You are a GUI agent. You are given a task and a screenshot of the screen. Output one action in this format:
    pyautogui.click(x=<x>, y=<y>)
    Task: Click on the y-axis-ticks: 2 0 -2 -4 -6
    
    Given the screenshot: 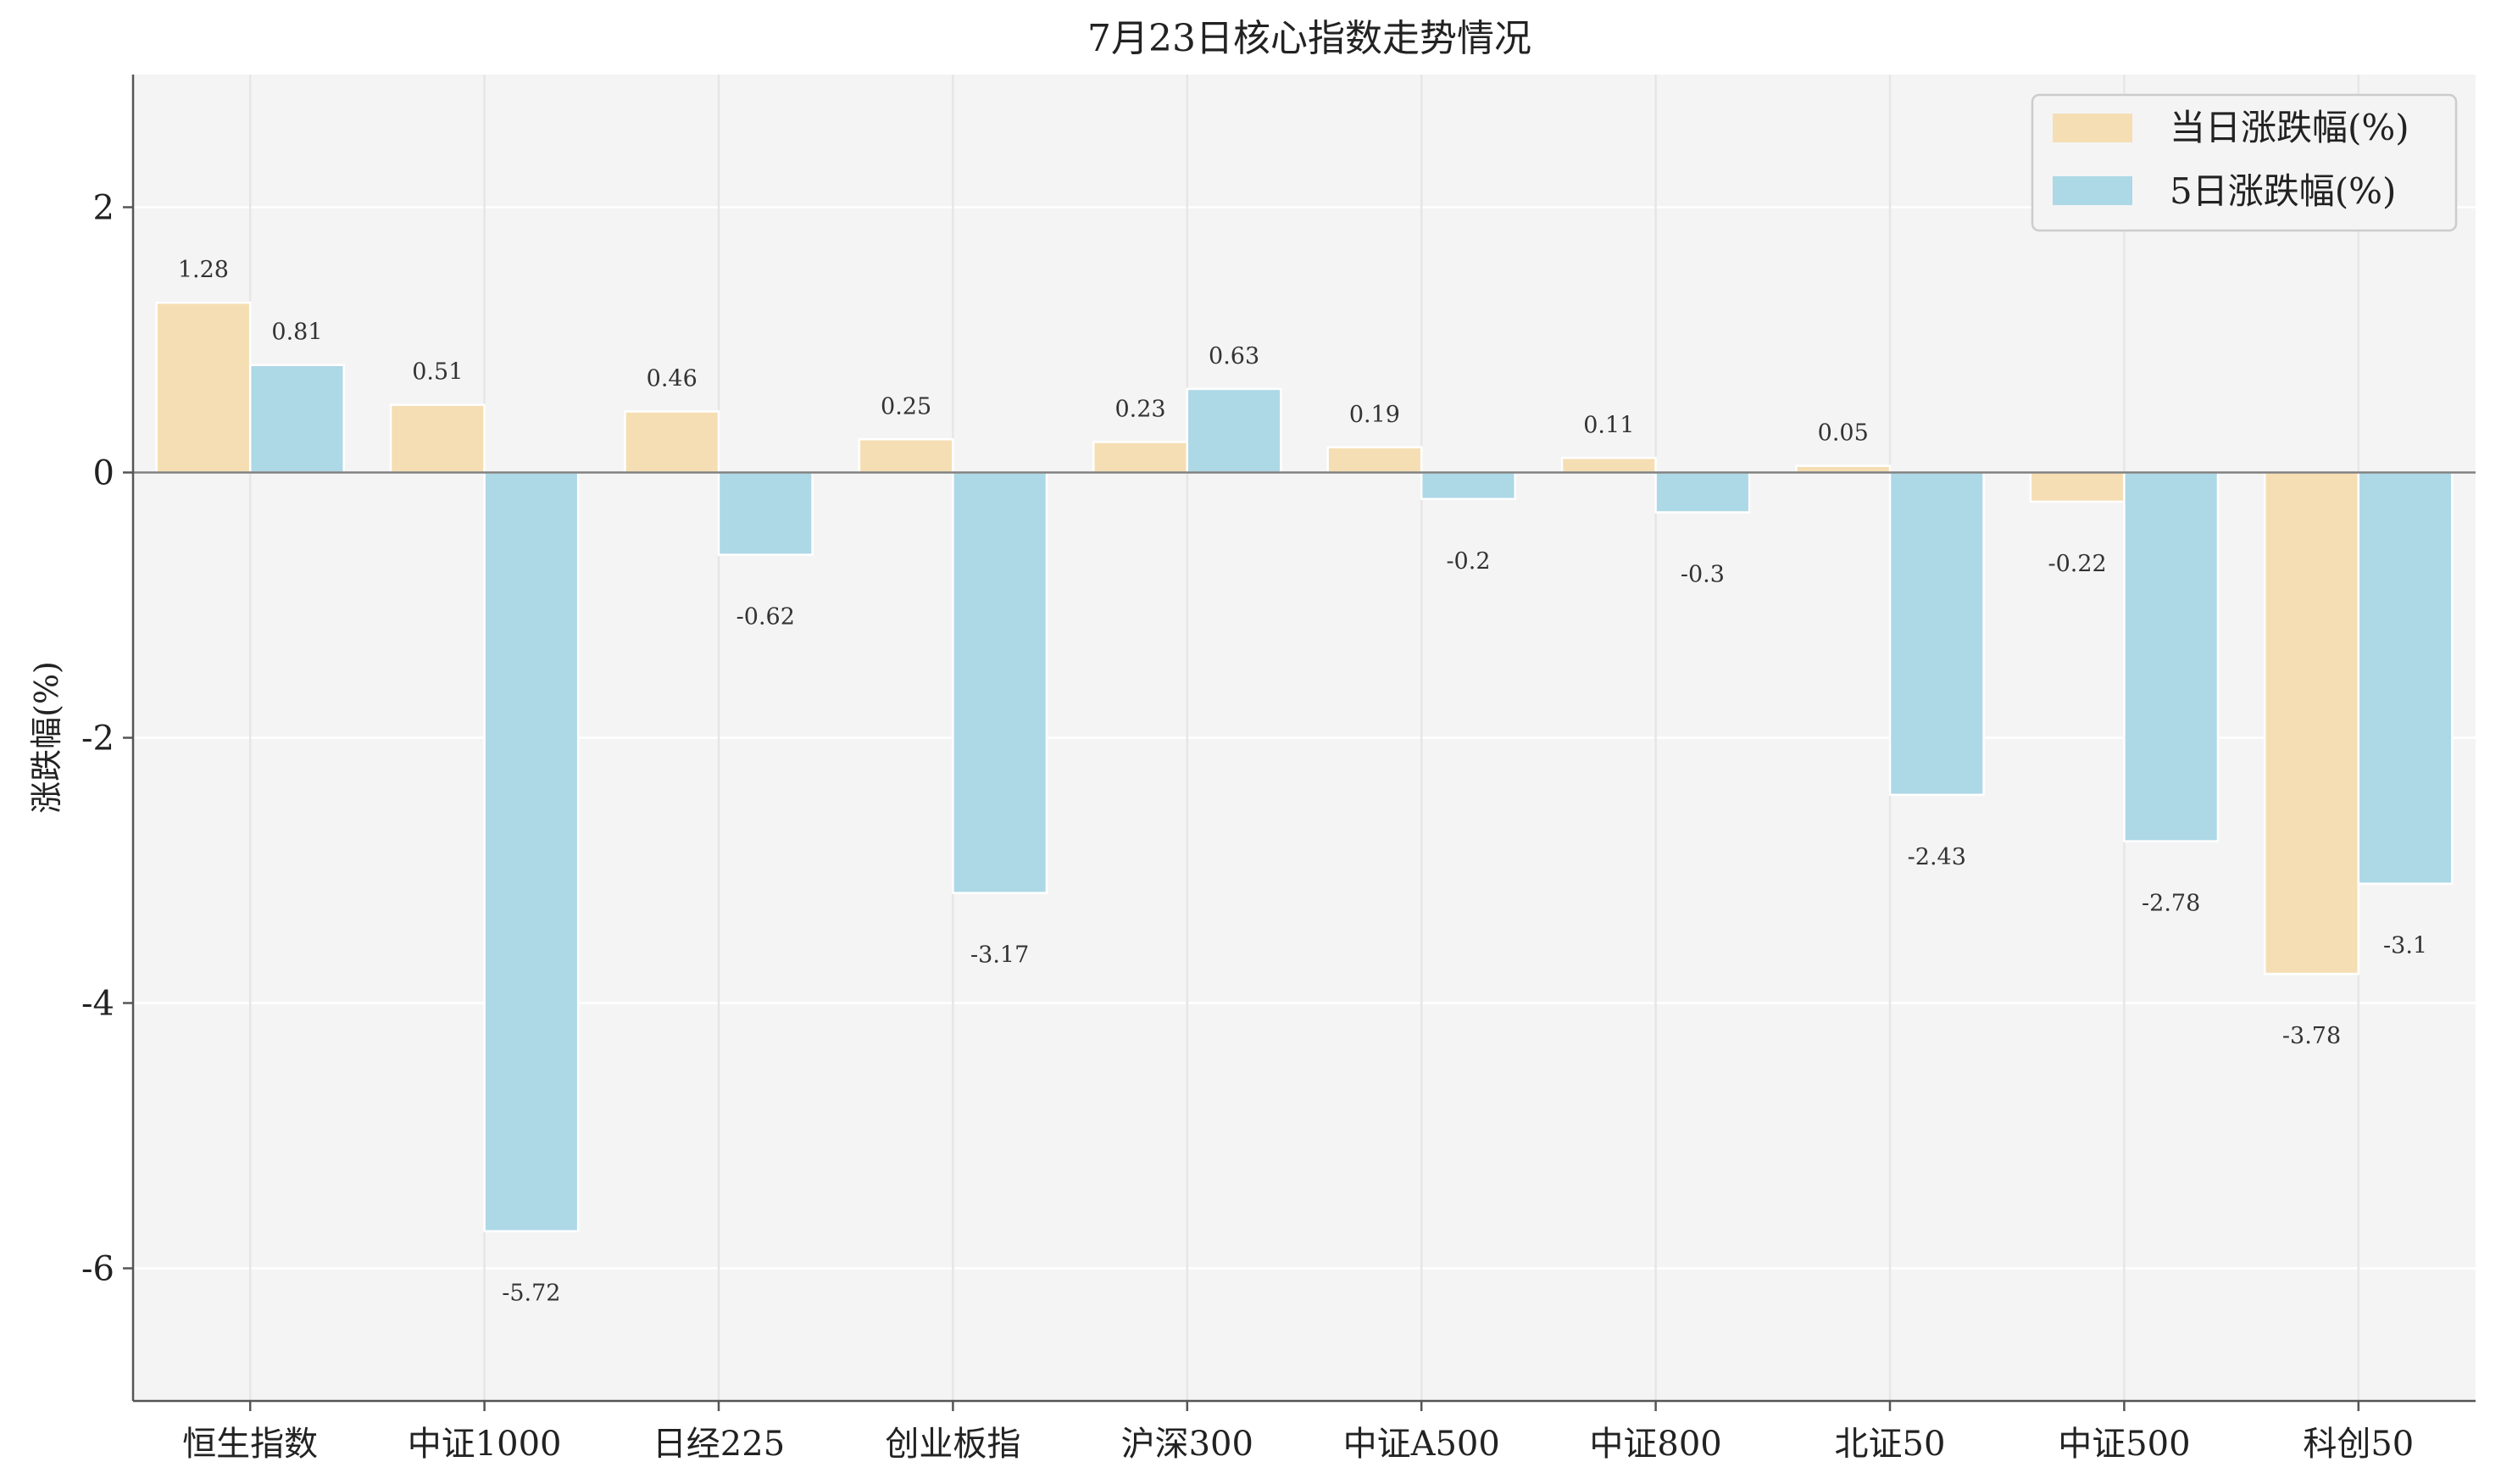 What is the action you would take?
    pyautogui.click(x=107, y=739)
    